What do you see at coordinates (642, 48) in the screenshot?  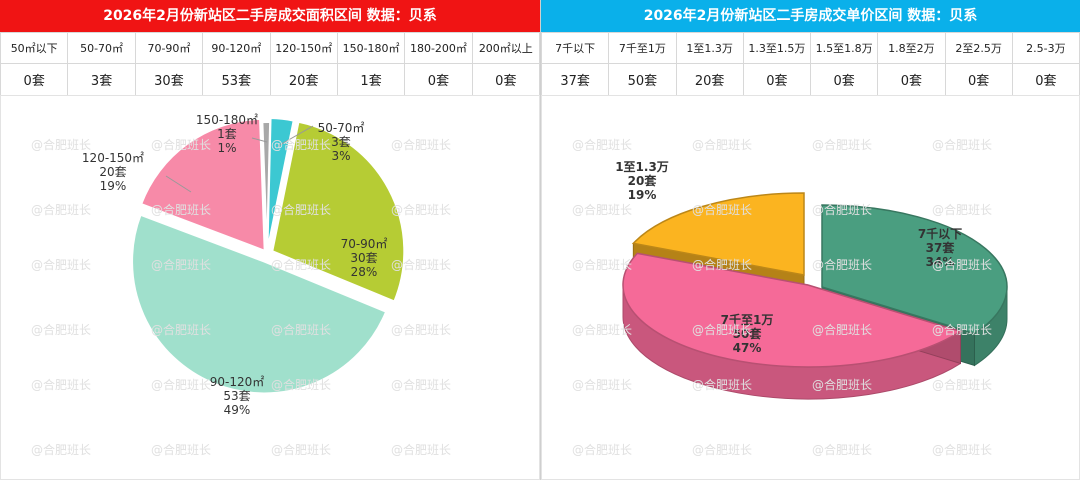 I see `price-header-cell: 7千至1万` at bounding box center [642, 48].